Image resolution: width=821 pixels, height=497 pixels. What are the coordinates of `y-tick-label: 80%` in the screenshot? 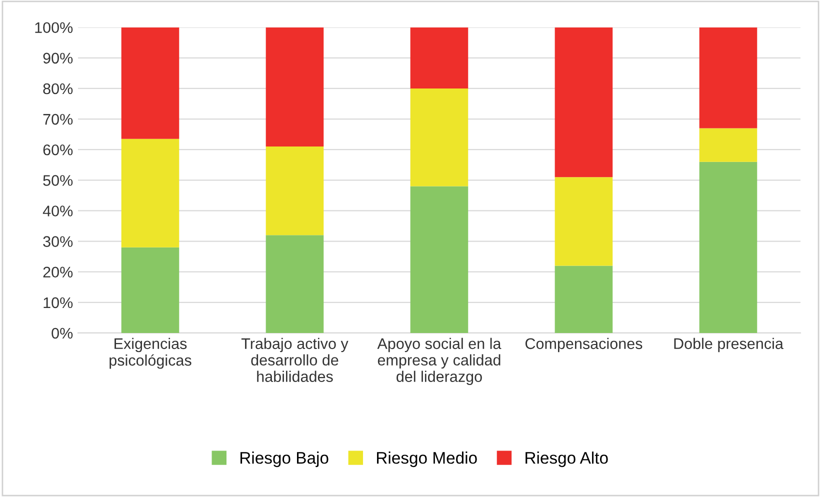 It's located at (58, 88).